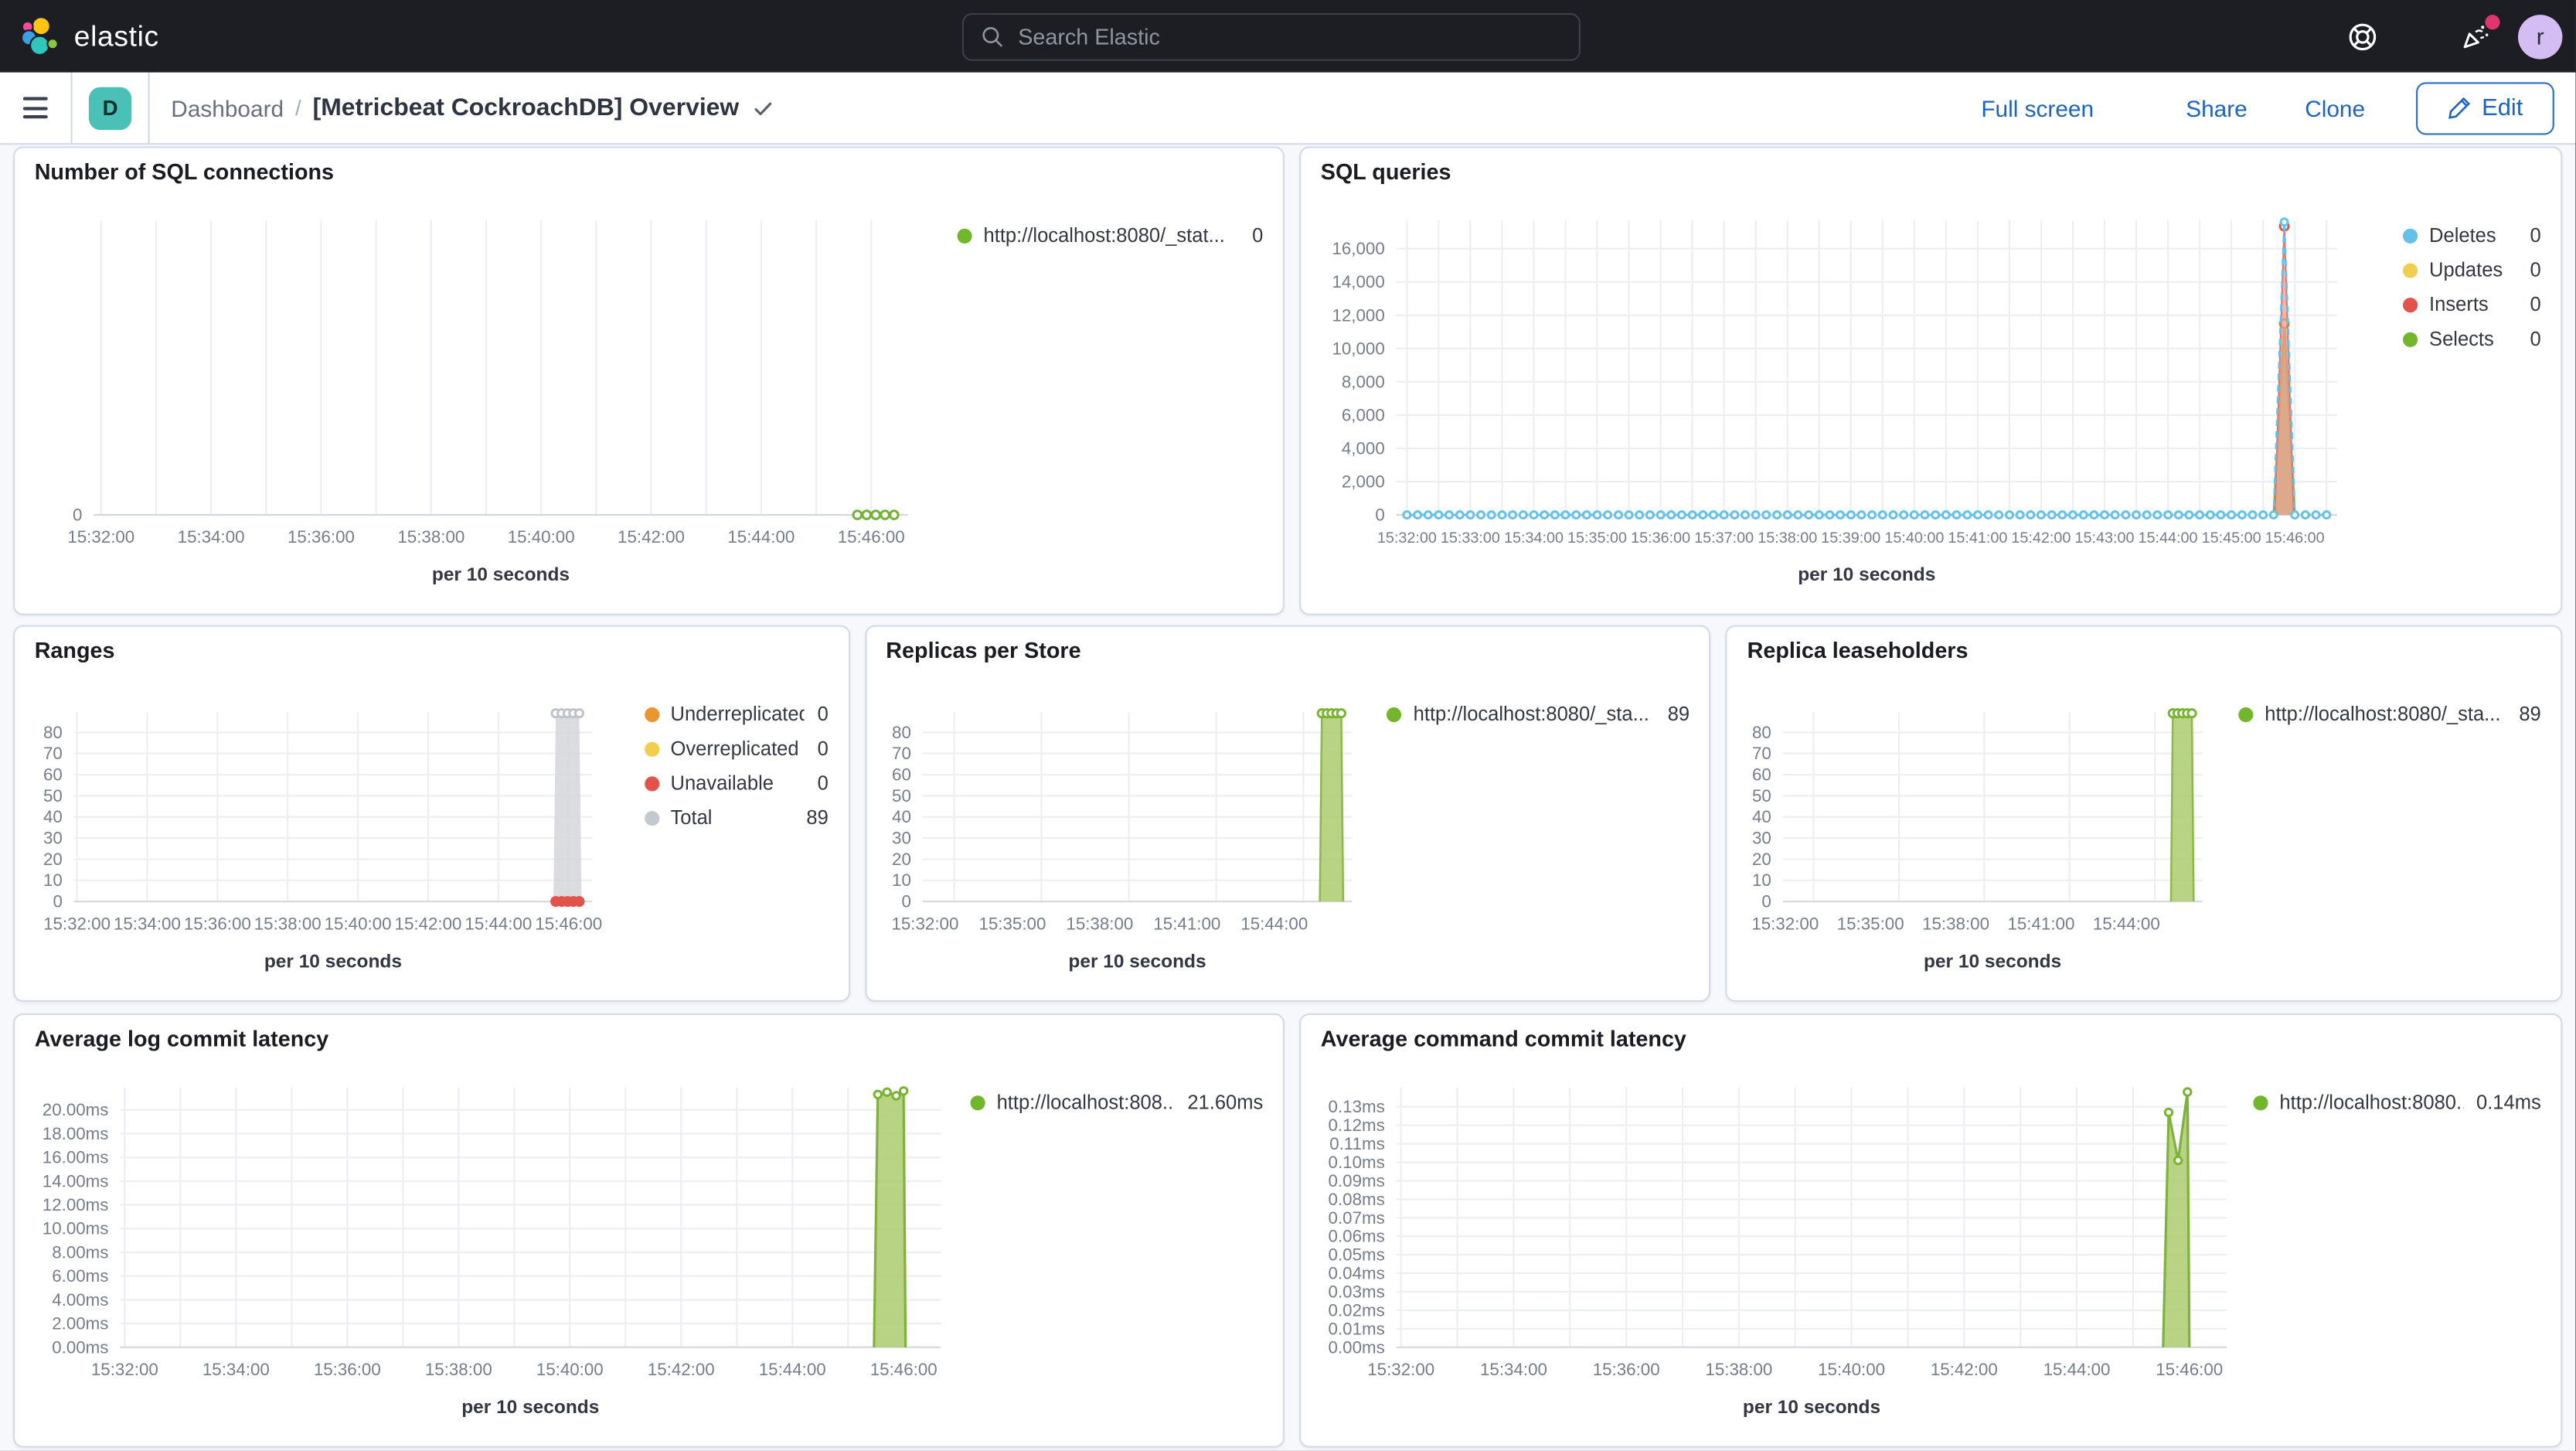 This screenshot has height=1451, width=2576. Describe the element at coordinates (2217, 107) in the screenshot. I see `share-button: Share` at that location.